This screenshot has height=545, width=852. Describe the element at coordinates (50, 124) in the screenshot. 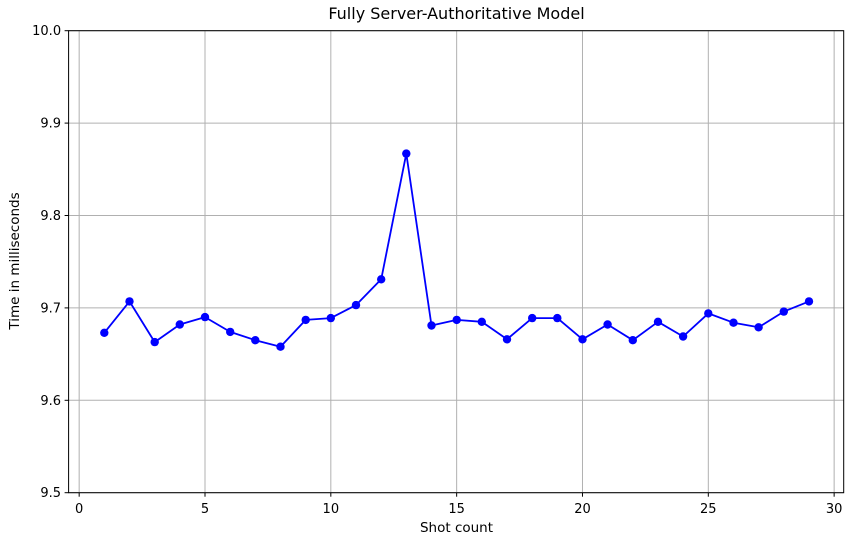

I see `y-tick-label: 9.9` at that location.